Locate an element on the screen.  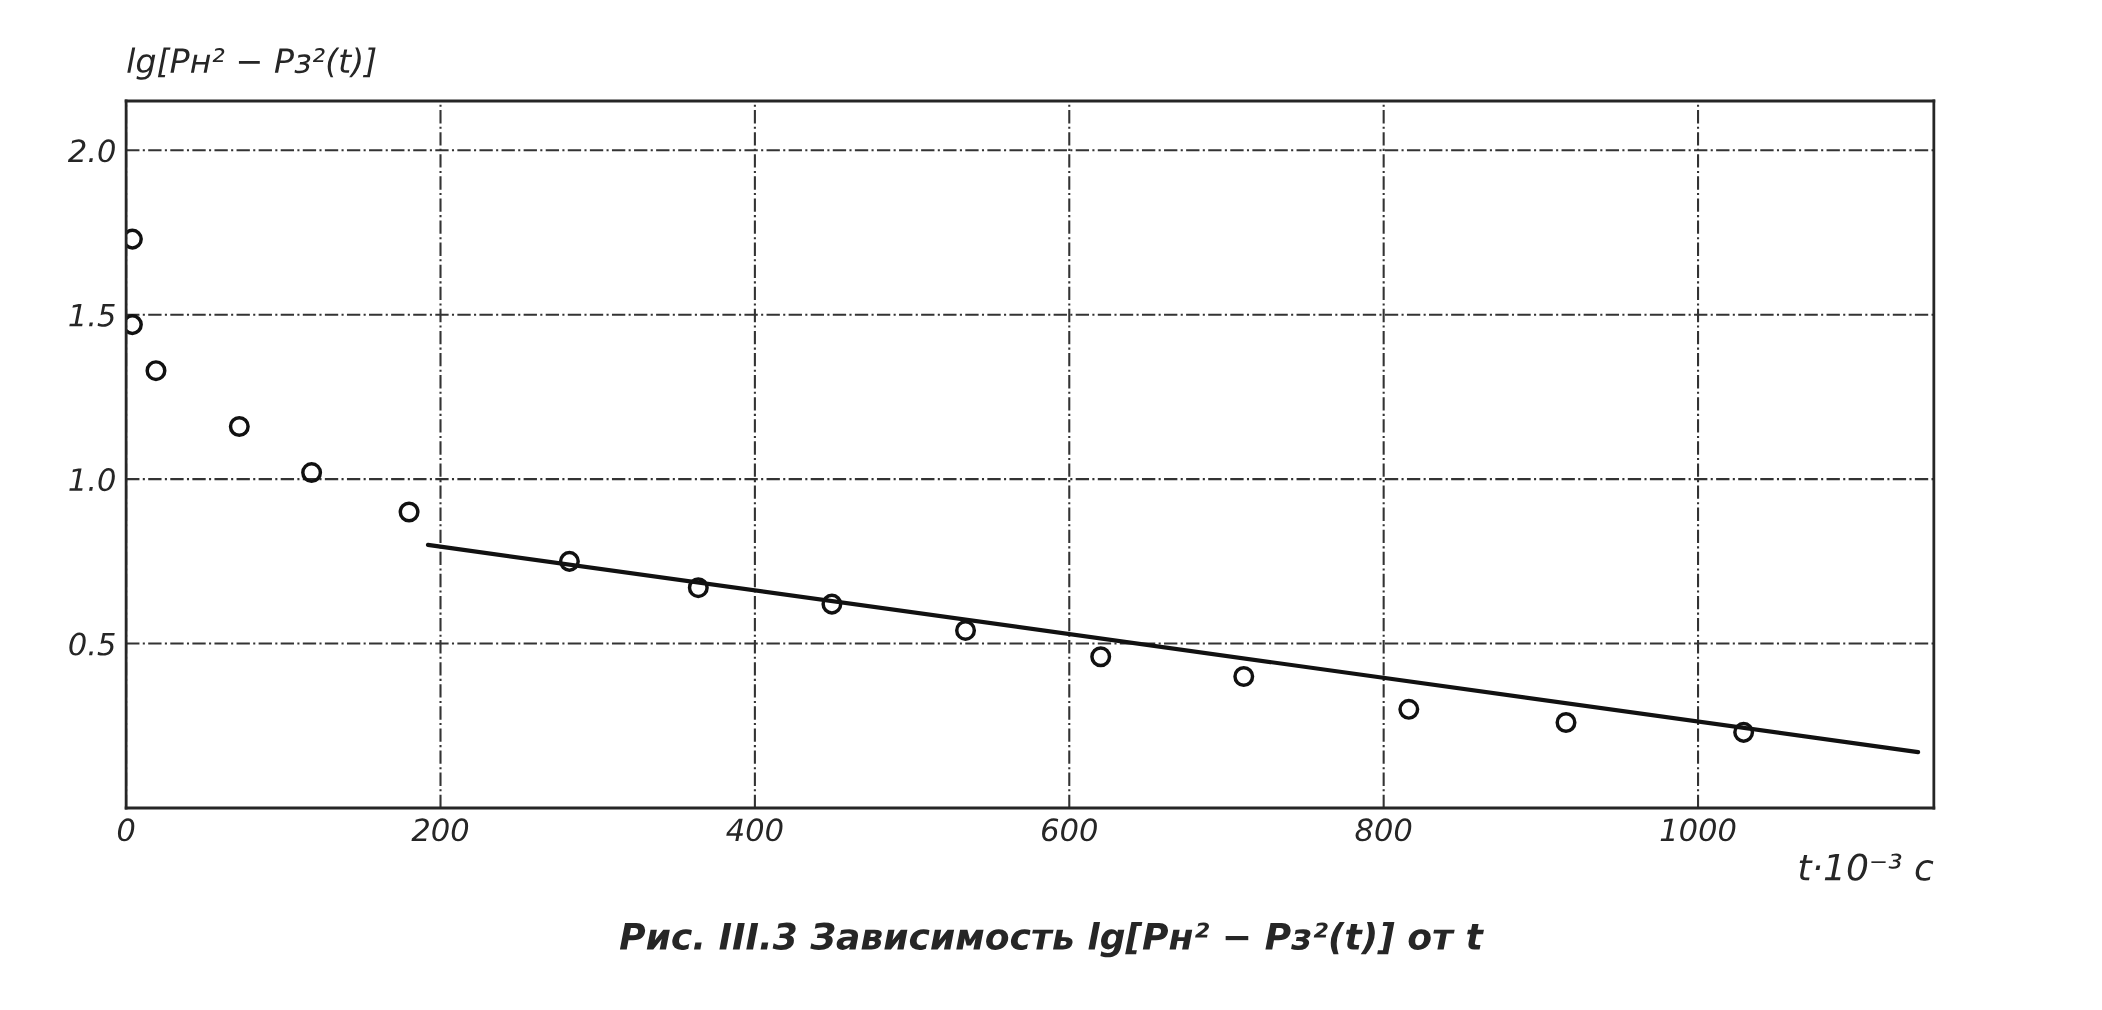
y-axis-title: lg[Pн² − Pз²(t)] is located at coordinates (251, 63).